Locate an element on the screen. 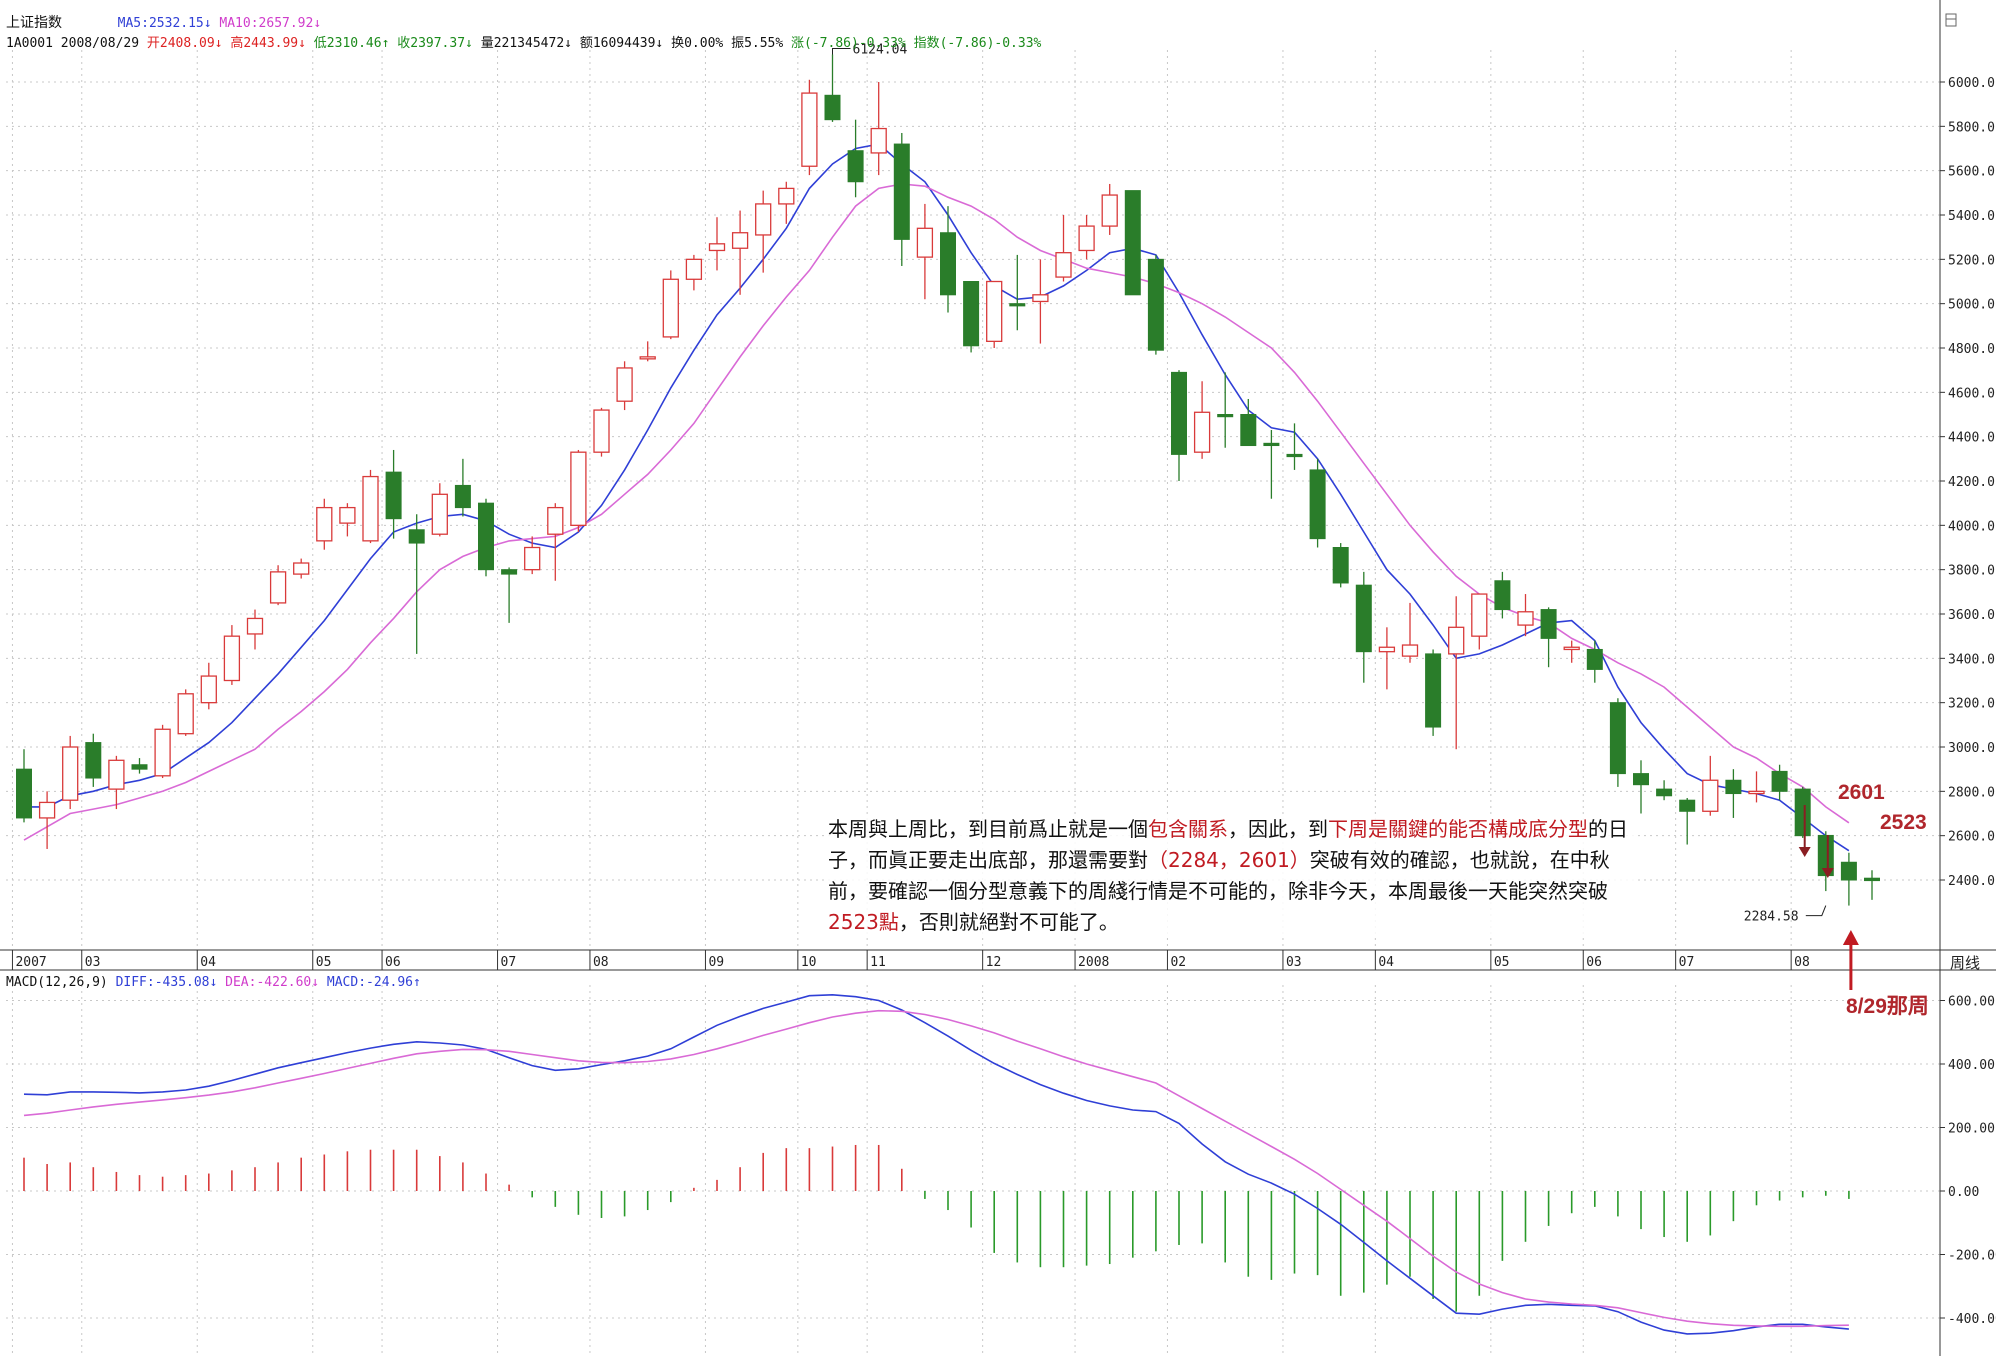 The height and width of the screenshot is (1360, 1996). callout-2601: 2601 is located at coordinates (1861, 792).